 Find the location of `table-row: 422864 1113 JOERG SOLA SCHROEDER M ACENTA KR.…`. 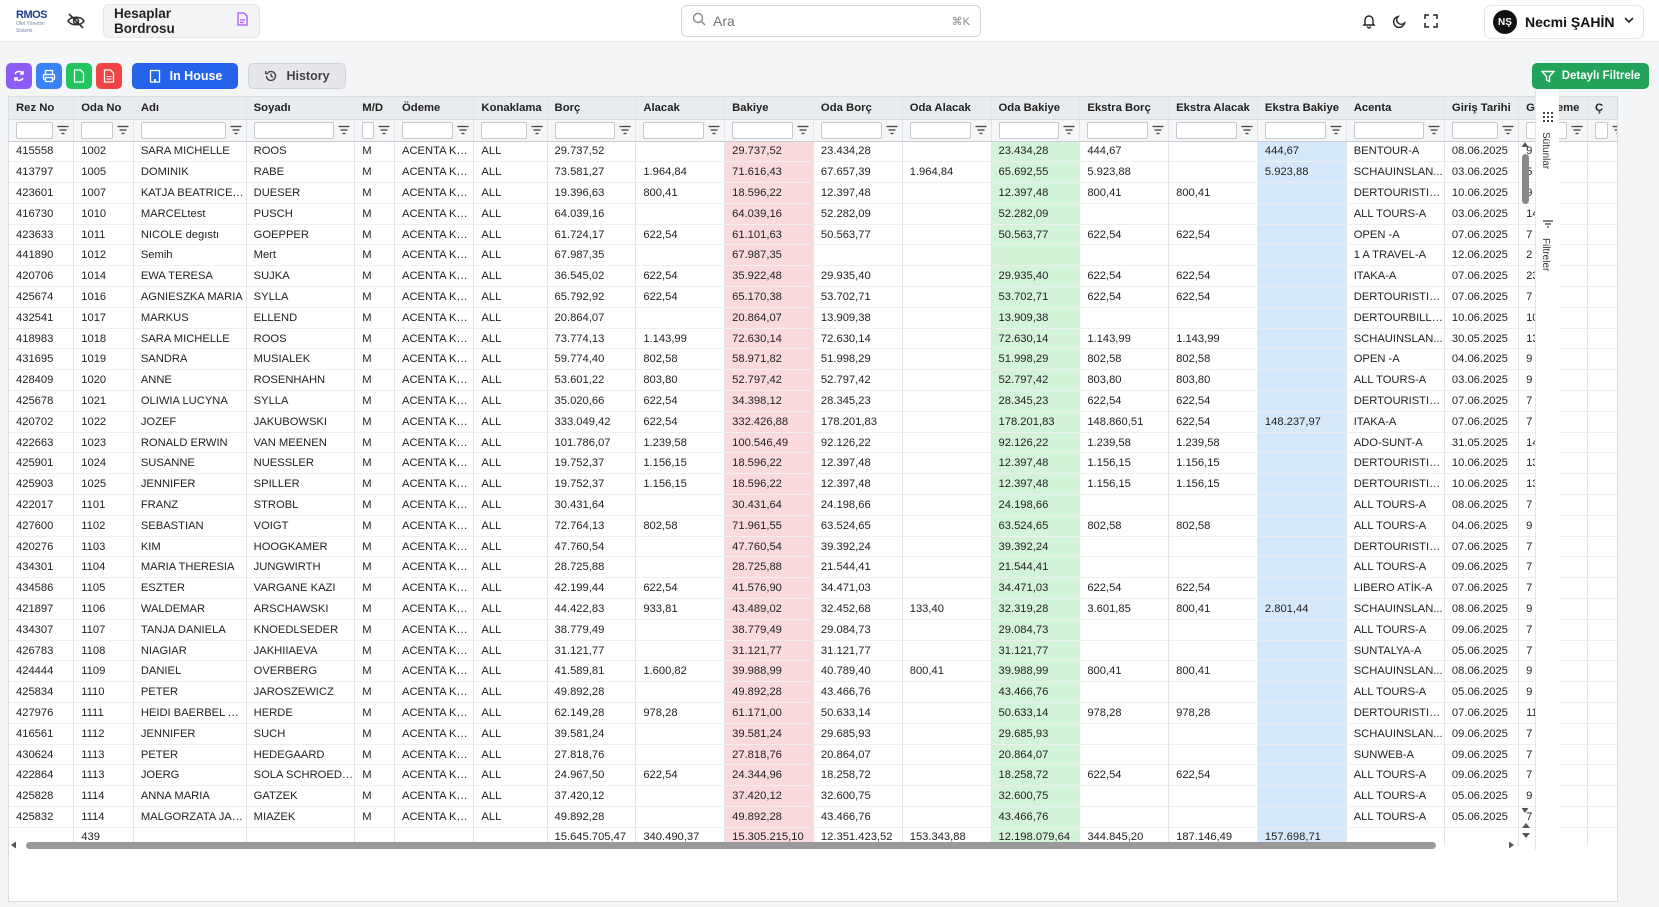

table-row: 422864 1113 JOERG SOLA SCHROEDER M ACENTA KR.… is located at coordinates (813, 775).